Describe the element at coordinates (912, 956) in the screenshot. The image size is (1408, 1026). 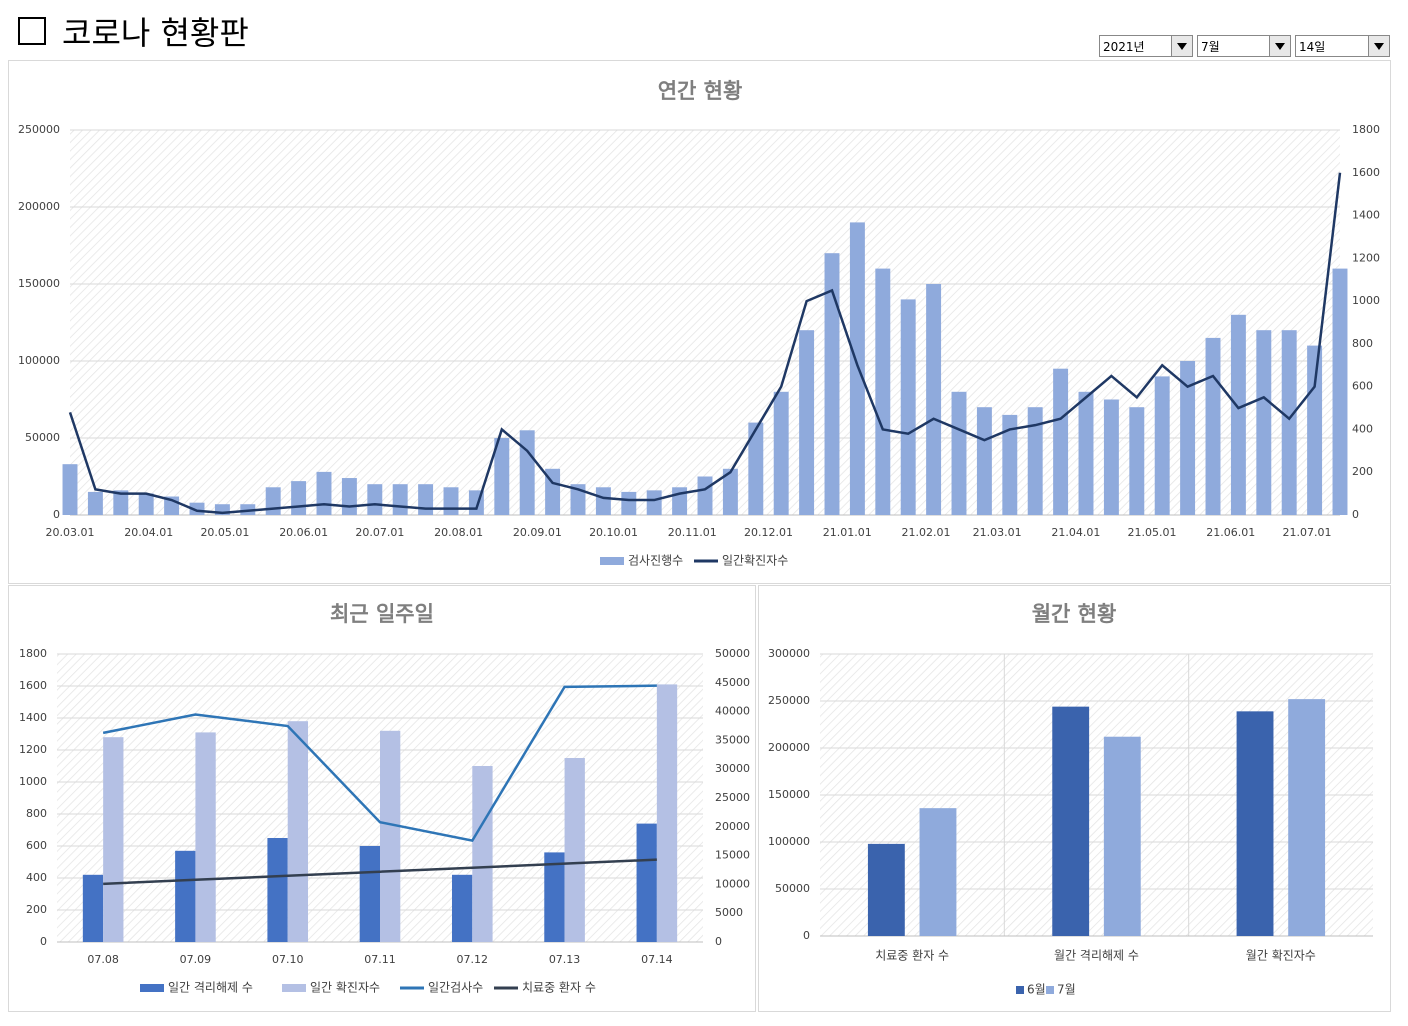
I see `x-tick-label: 치료중 환자 수` at that location.